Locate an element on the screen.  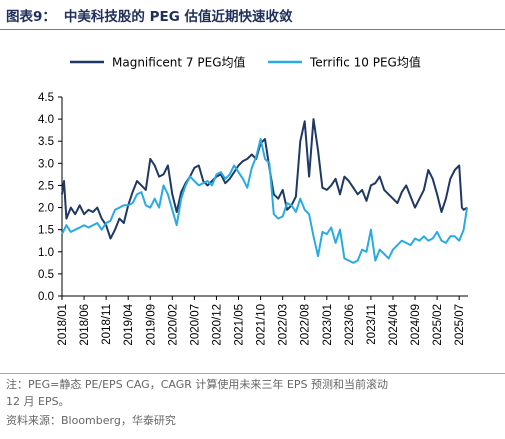
x-tick-label: 2018/06 is located at coordinates (85, 325).